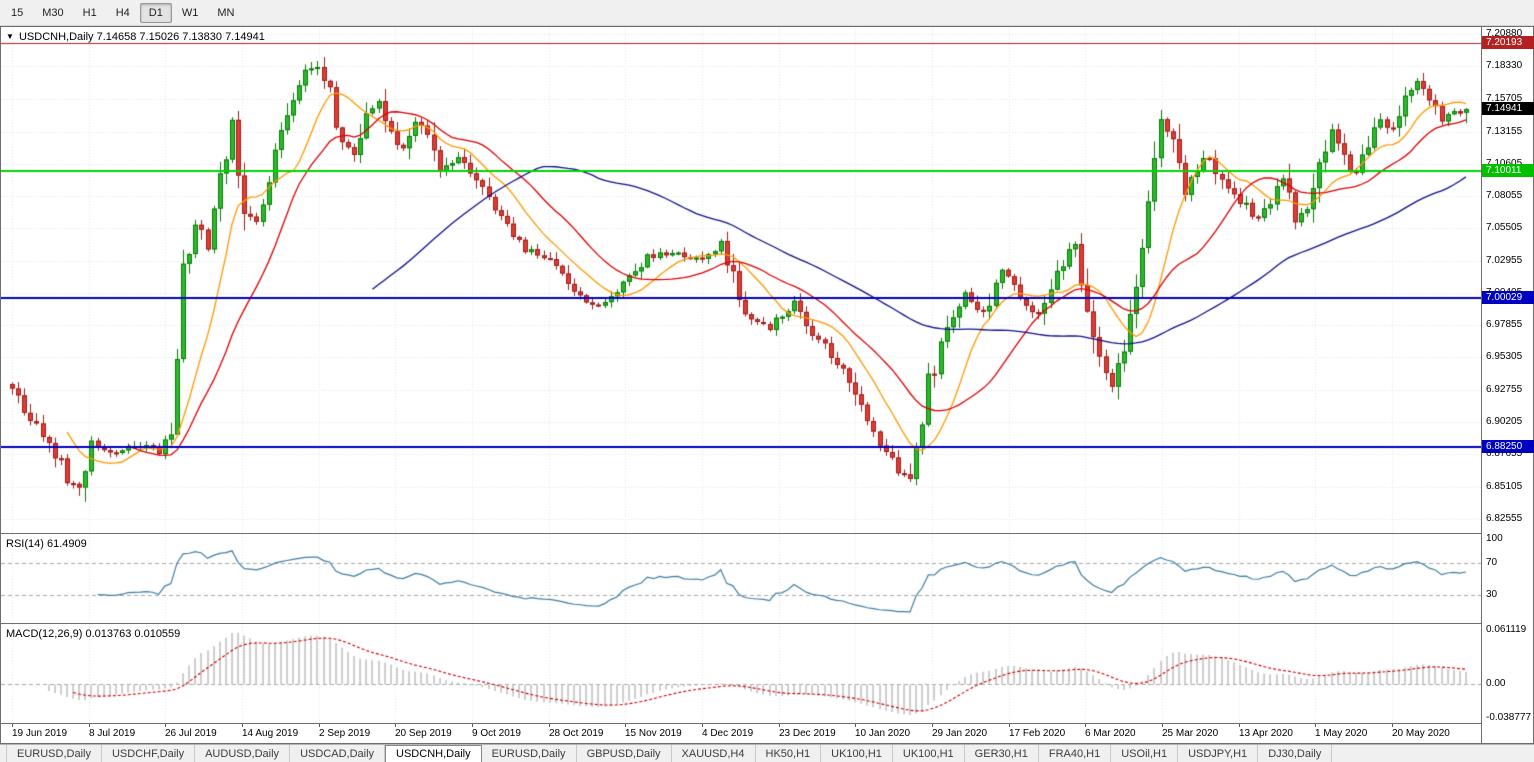 This screenshot has width=1534, height=762. Describe the element at coordinates (226, 12) in the screenshot. I see `timeframe-button-mn: MN` at that location.